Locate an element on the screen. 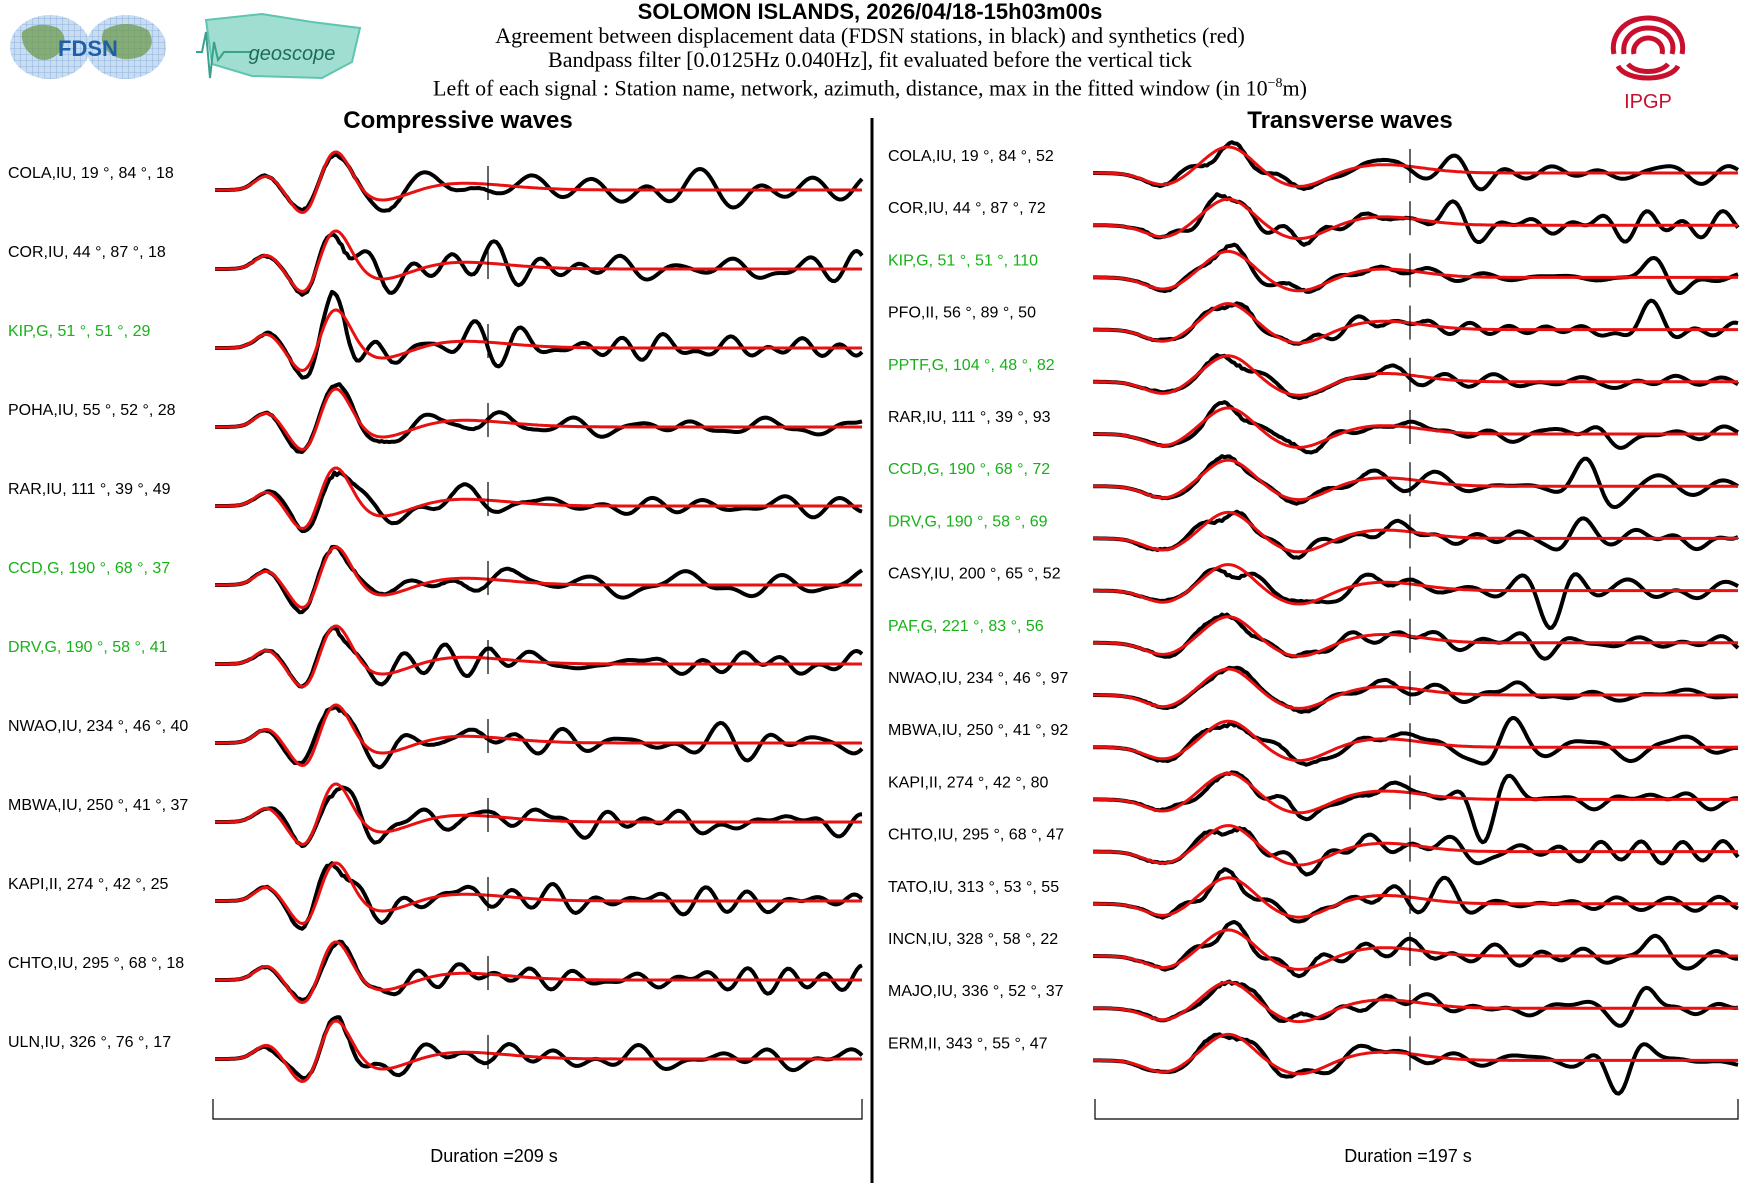  station-label: CCD,G, 190 °, 68 °, 72 is located at coordinates (969, 469).